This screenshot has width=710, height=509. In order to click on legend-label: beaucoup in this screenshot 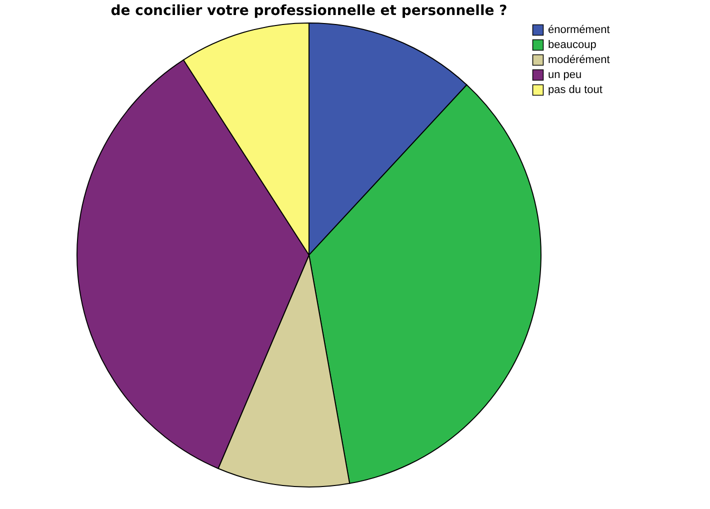, I will do `click(572, 45)`.